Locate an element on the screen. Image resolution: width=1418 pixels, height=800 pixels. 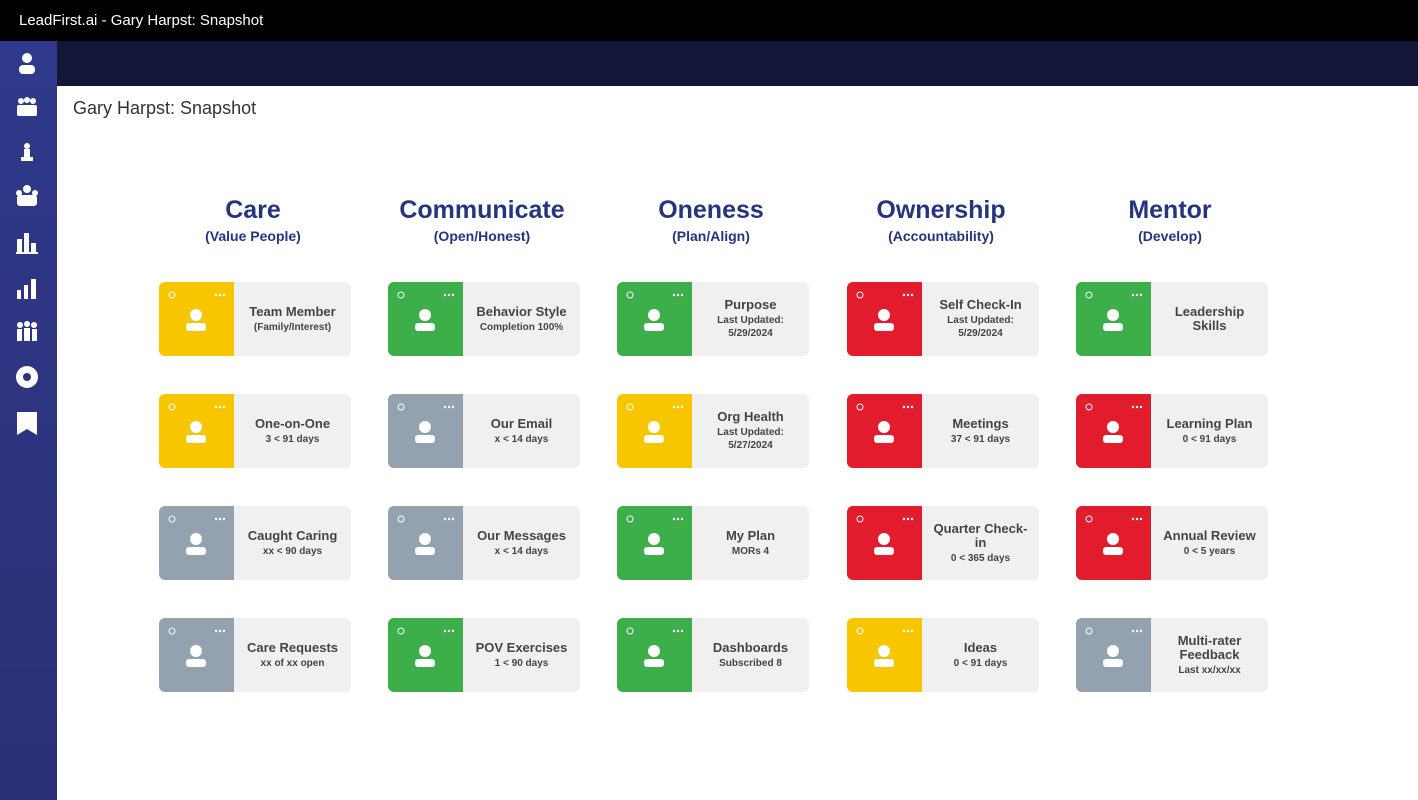
group-icon is located at coordinates (27, 195).